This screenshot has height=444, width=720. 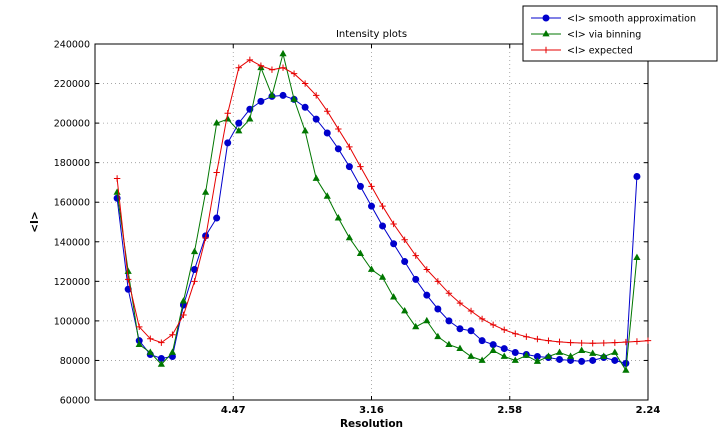 What do you see at coordinates (72, 321) in the screenshot?
I see `y-tick-label: 100000` at bounding box center [72, 321].